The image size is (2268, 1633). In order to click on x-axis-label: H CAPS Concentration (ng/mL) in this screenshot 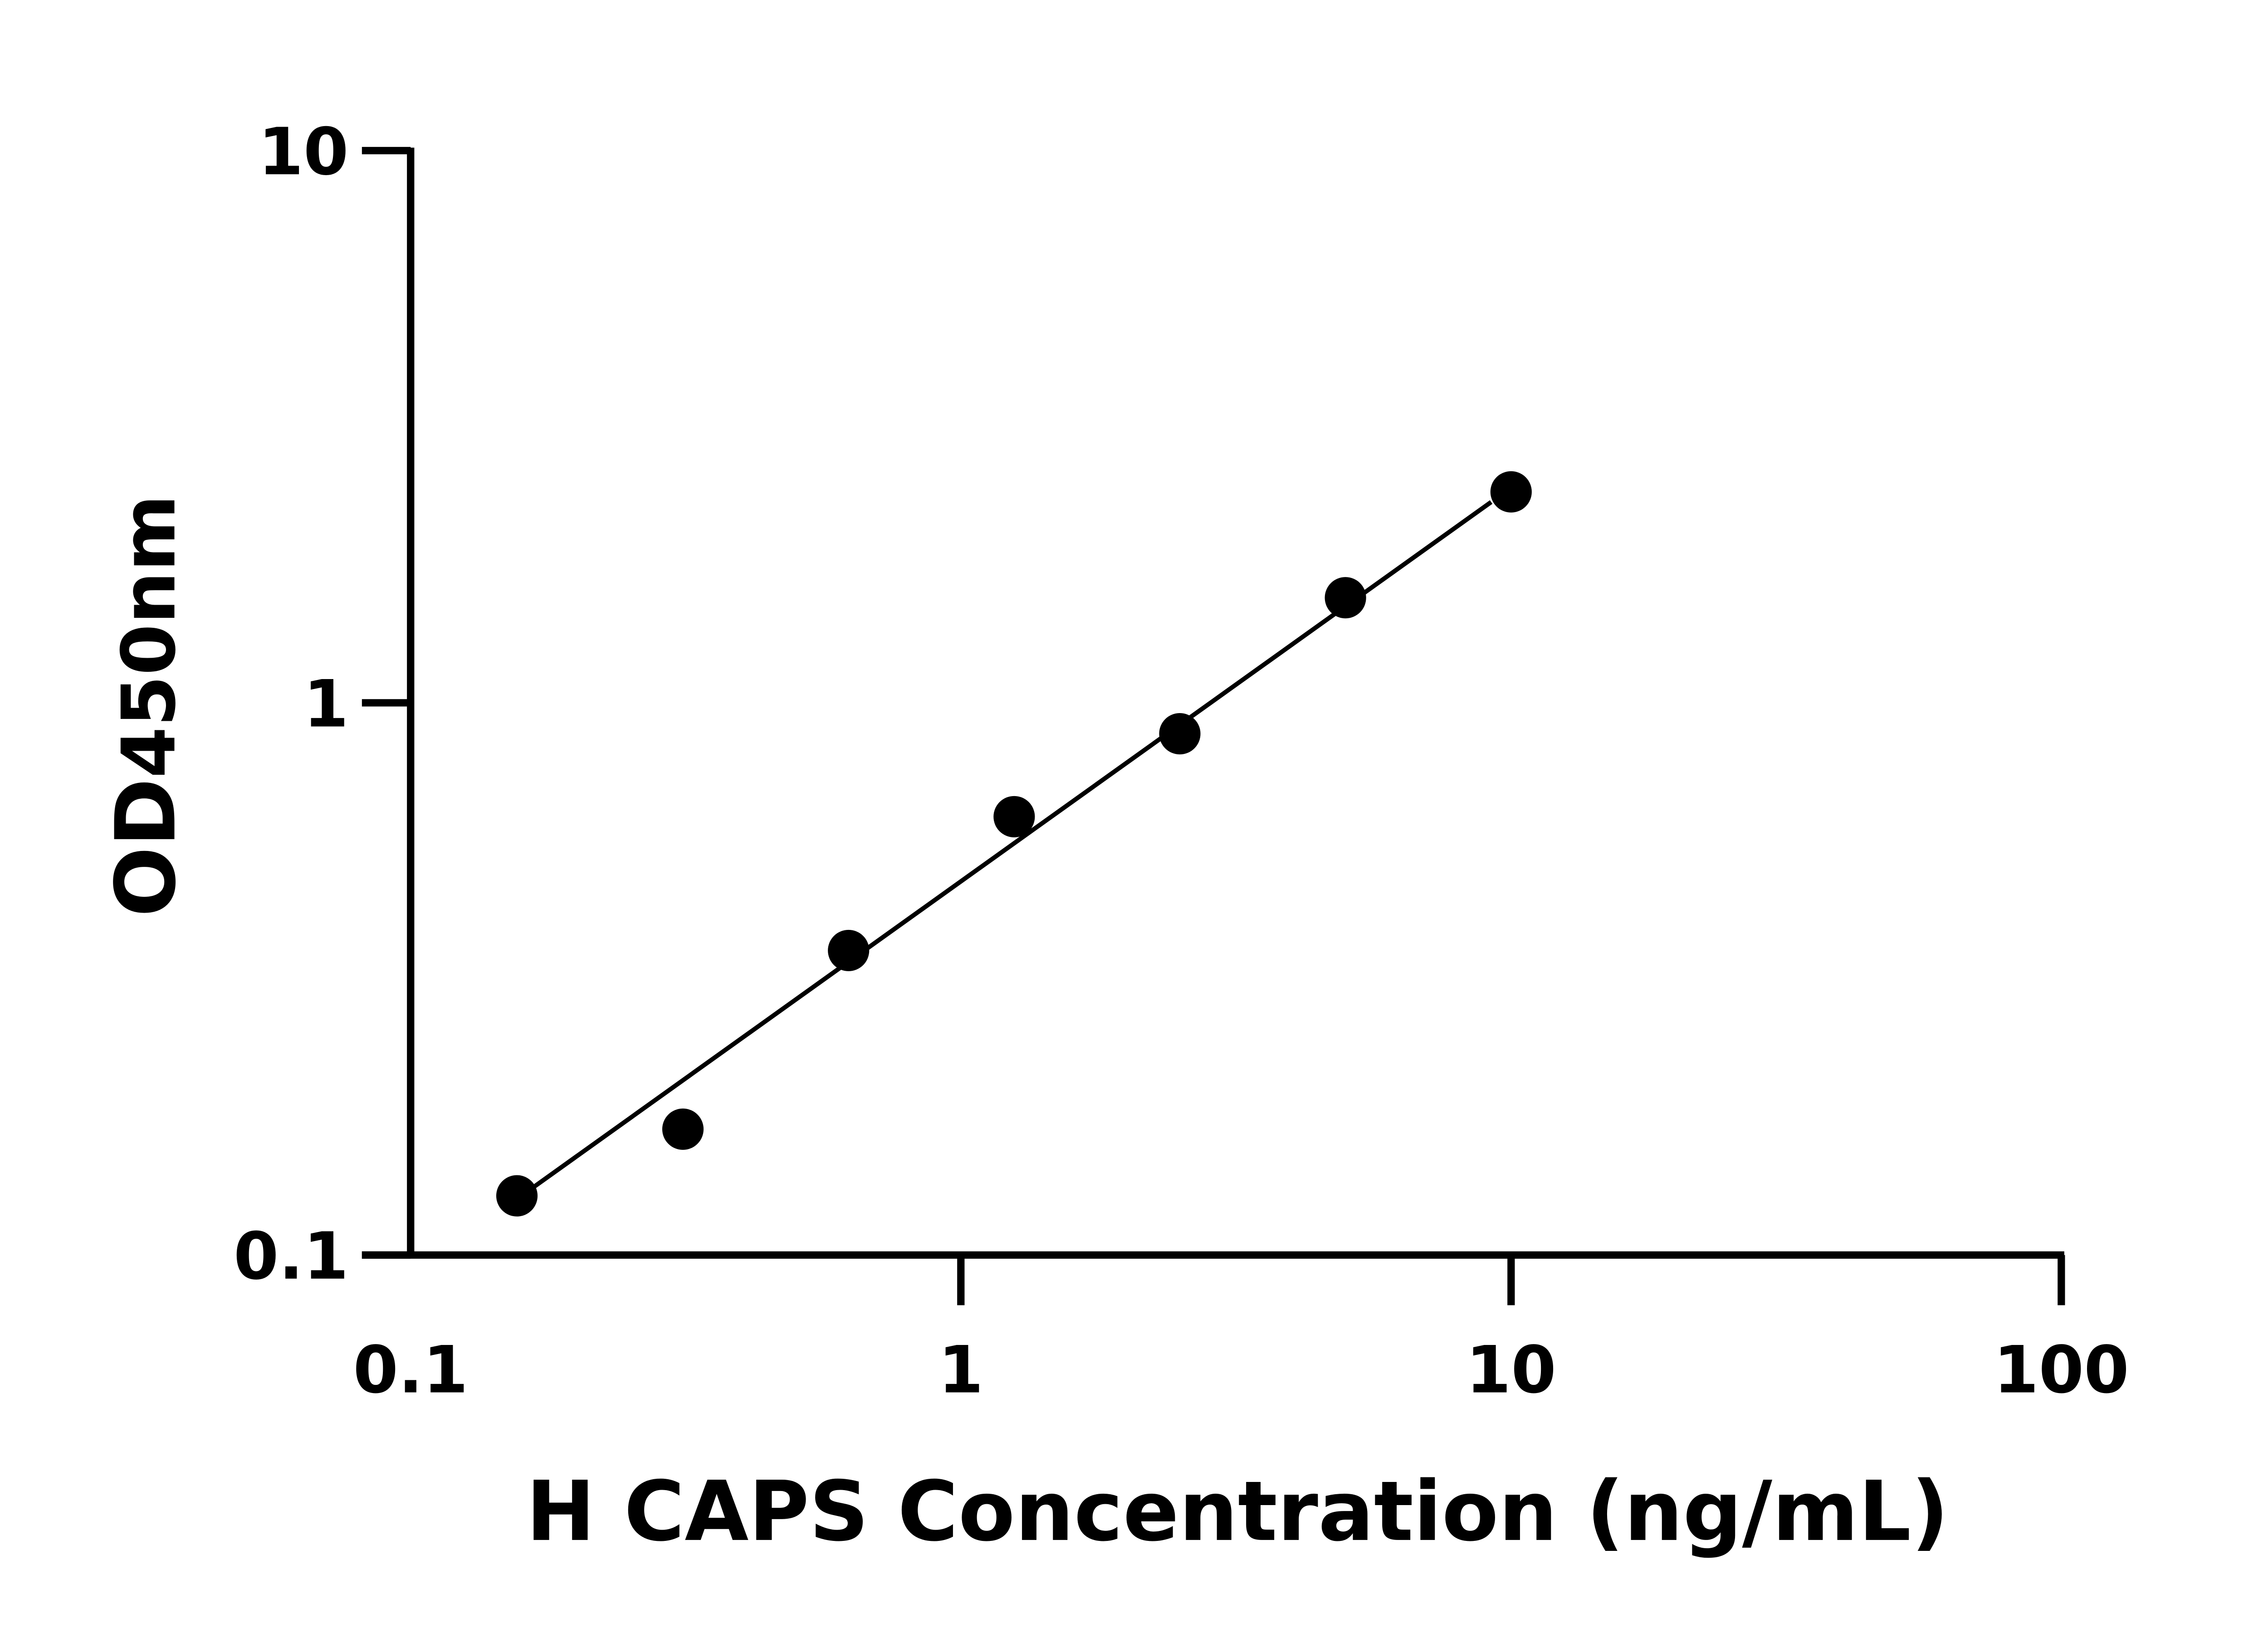, I will do `click(1237, 1511)`.